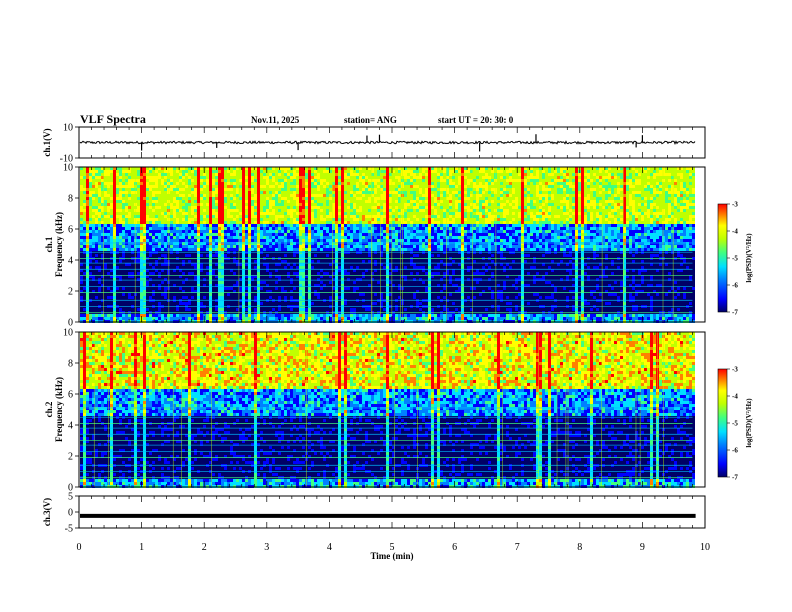  Describe the element at coordinates (266, 547) in the screenshot. I see `x-tick-label: 3` at that location.